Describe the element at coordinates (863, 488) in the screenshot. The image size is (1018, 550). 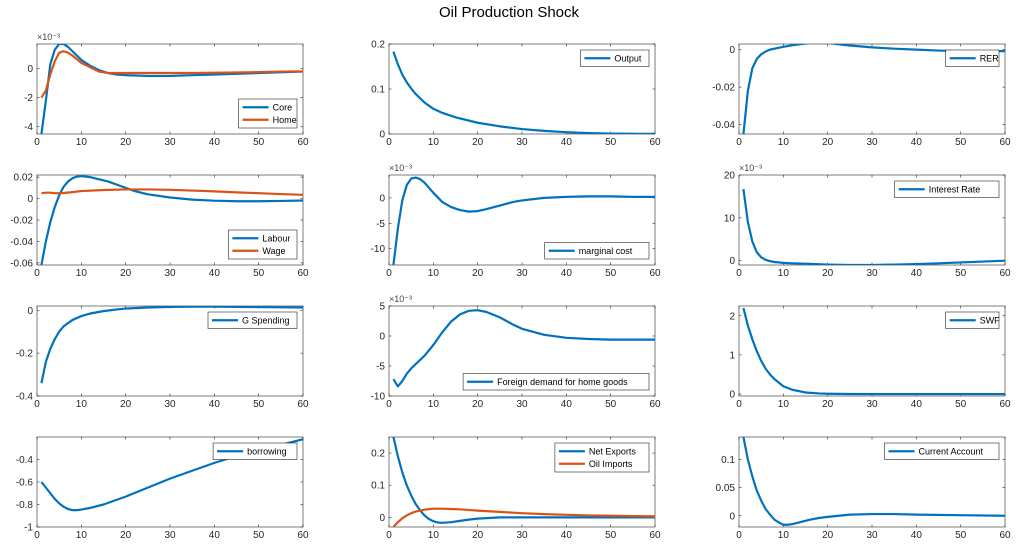
I see `subplot-12: 0 10 20 30 40 50 60 0 0.05 0.1 Current Account` at that location.